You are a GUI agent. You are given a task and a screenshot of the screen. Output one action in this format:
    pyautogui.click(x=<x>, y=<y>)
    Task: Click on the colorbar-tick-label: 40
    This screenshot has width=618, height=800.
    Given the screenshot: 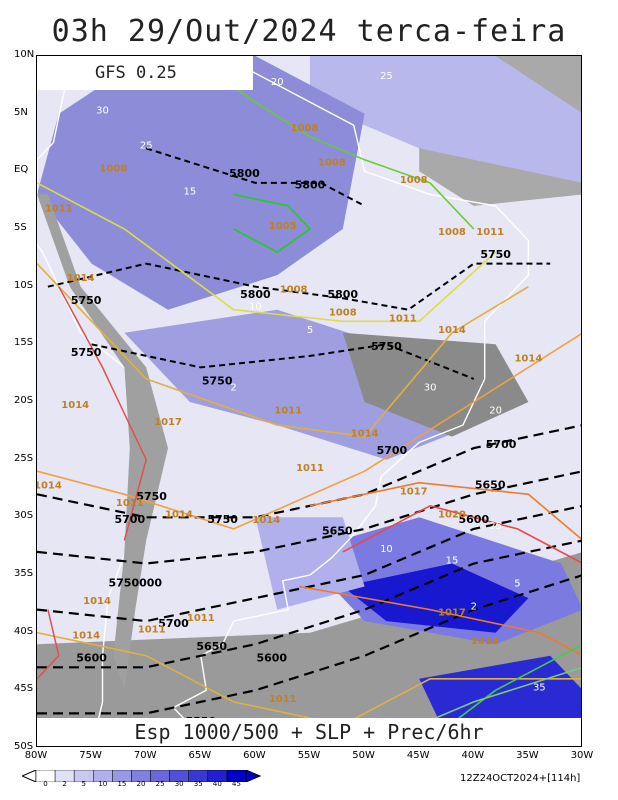 What is the action you would take?
    pyautogui.click(x=217, y=784)
    